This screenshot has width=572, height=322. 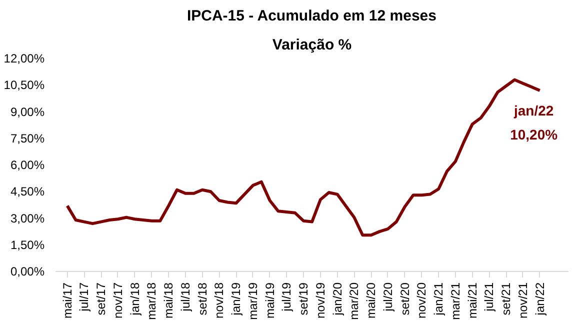 I want to click on x-tick-label: mar/18, so click(x=151, y=301).